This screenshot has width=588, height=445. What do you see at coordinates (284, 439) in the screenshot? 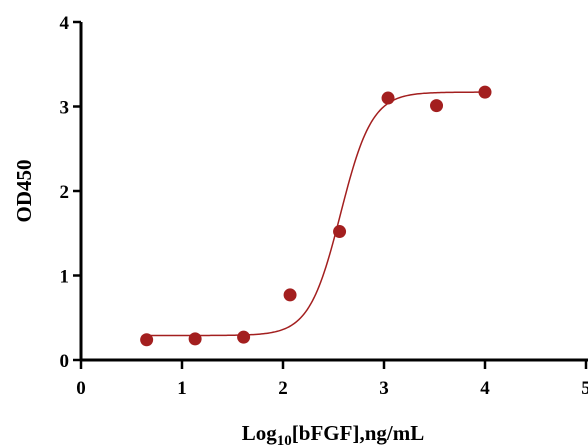
I see `x-axis-title-subscript: 10` at bounding box center [284, 439].